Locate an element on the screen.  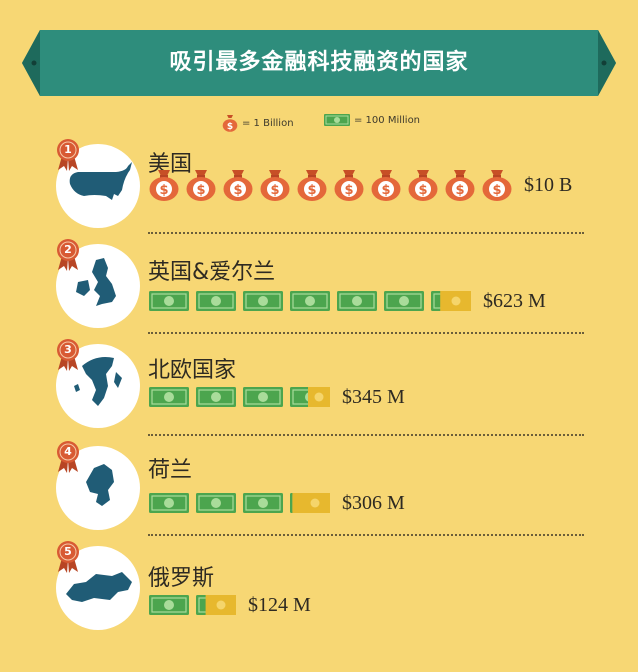
country-name: 美国 is located at coordinates (170, 164).